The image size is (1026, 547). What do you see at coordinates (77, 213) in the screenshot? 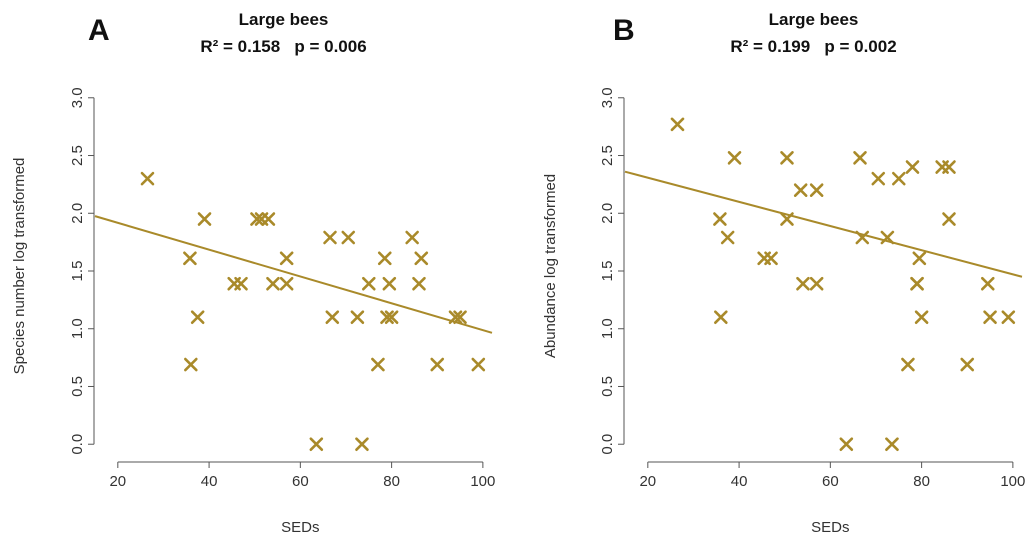
I see `panel-a-y-tick-label: 2.0` at bounding box center [77, 213].